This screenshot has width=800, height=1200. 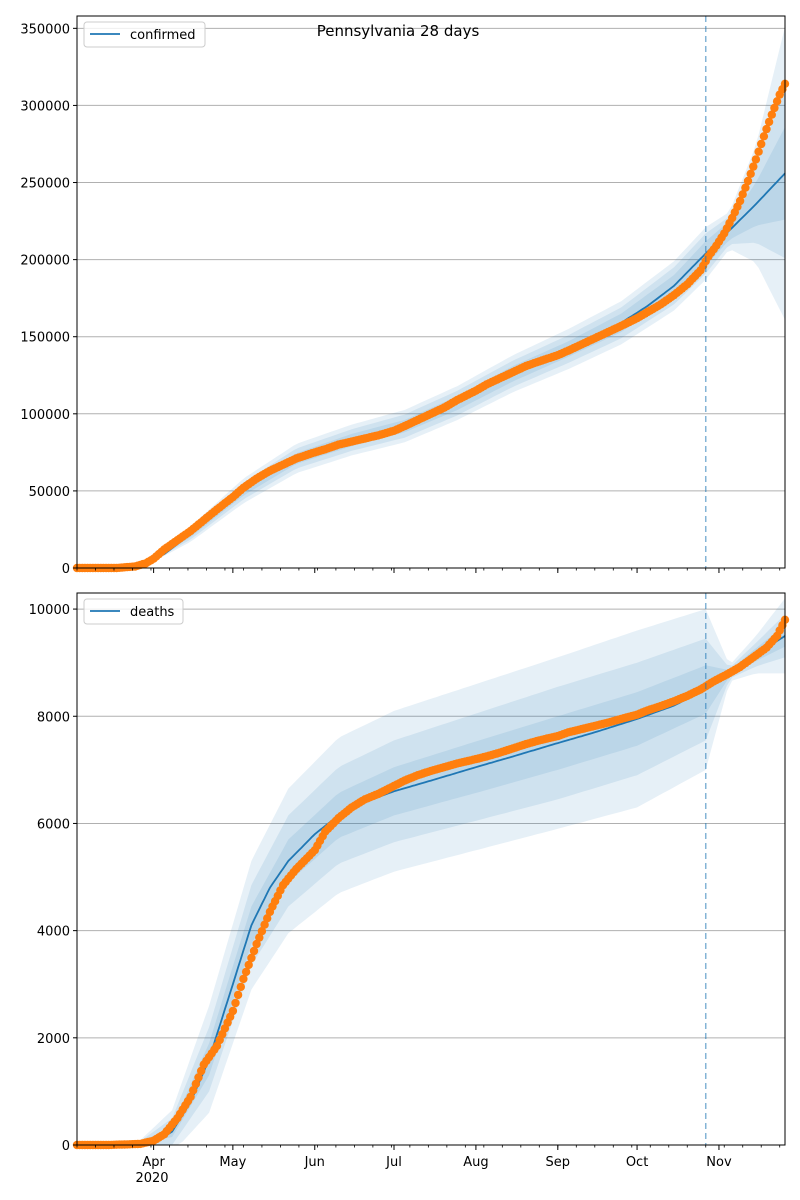 I want to click on x-year-label: 2020, so click(x=151, y=1178).